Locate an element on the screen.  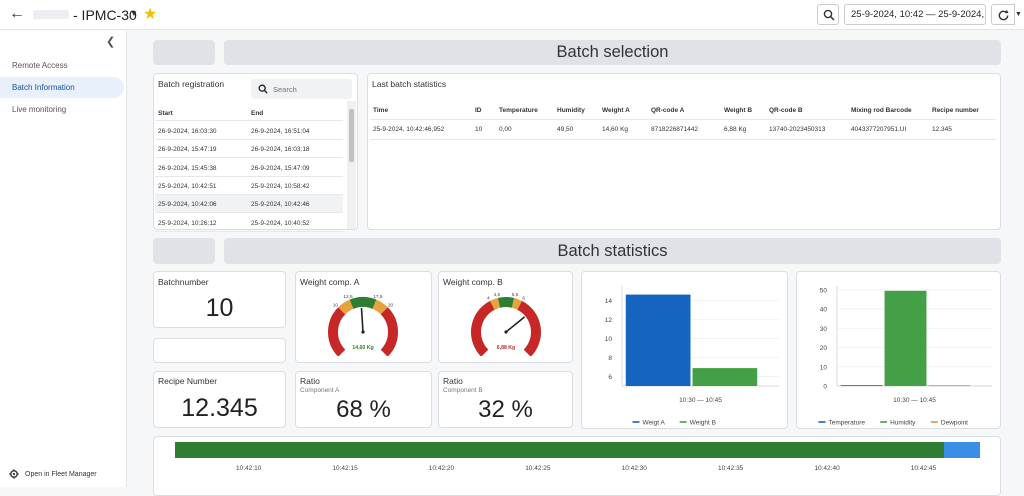
legend-label: Weigt A is located at coordinates (654, 423).